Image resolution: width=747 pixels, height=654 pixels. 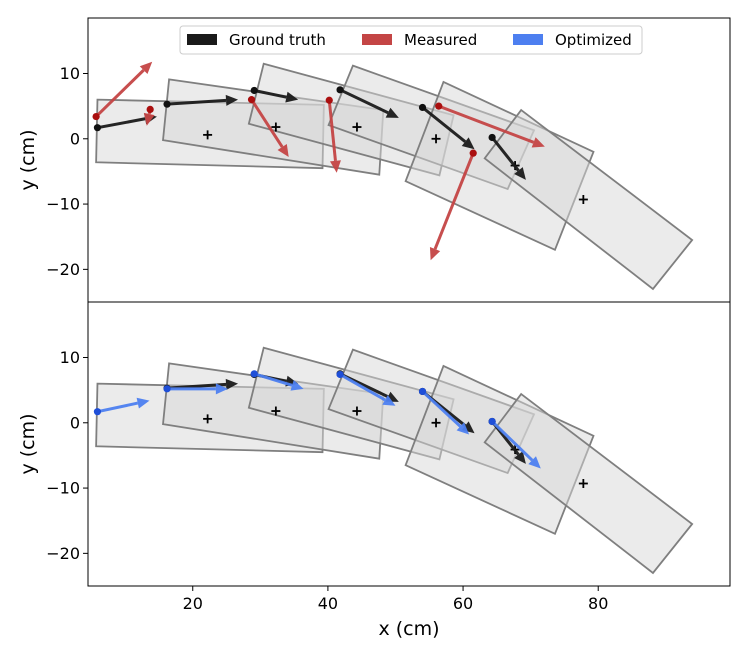 I want to click on top-ground-truth-arrow-1-shaft, so click(x=121, y=123).